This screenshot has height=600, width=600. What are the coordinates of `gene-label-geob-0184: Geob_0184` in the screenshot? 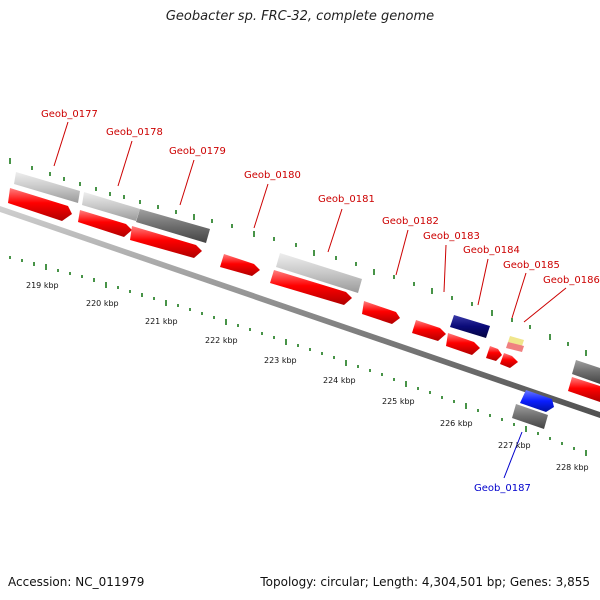 It's located at (491, 250).